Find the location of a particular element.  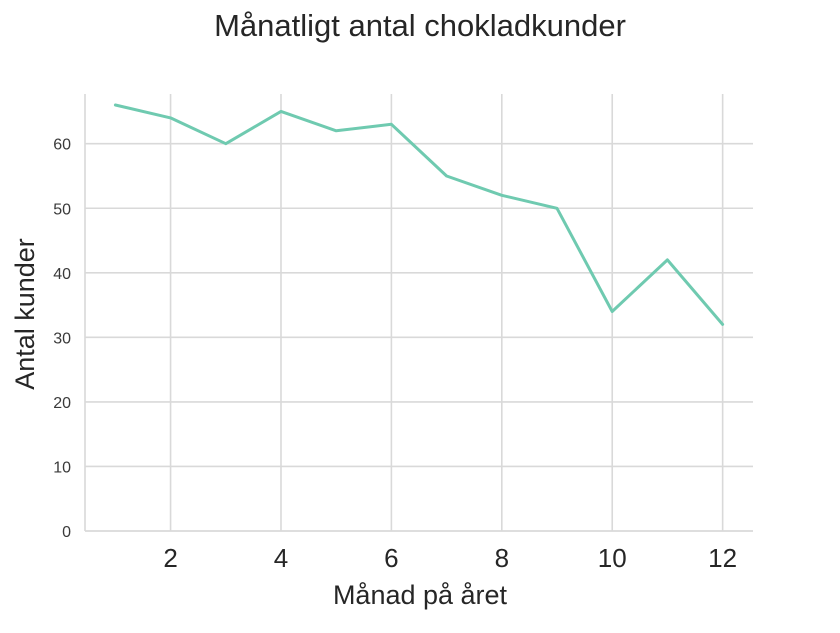

x-tick-label: 2 is located at coordinates (170, 558).